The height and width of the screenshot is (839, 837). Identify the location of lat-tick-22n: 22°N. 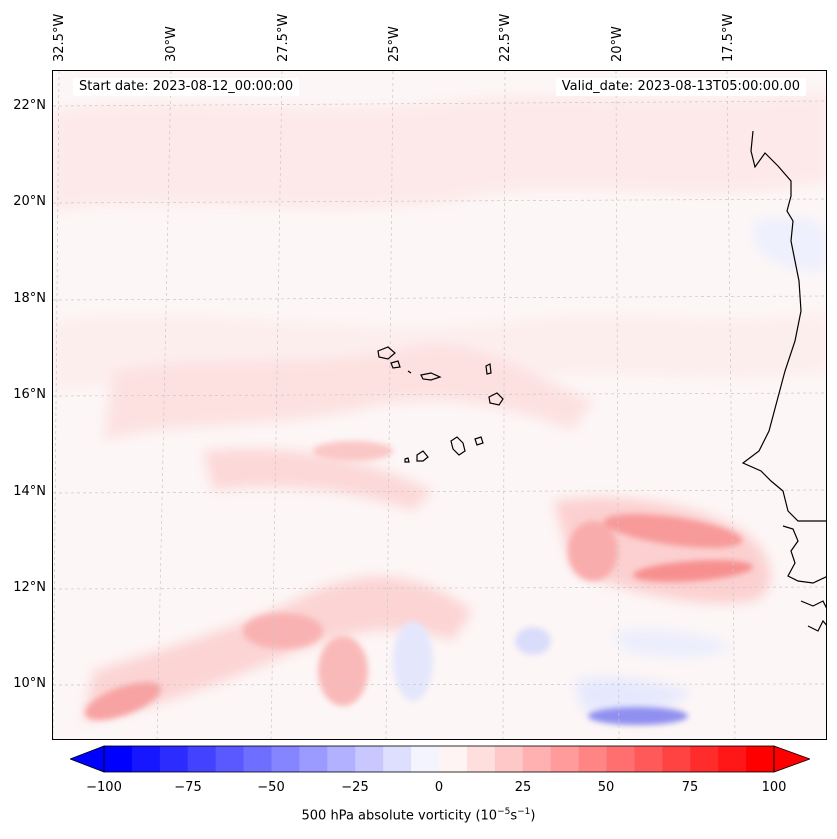
(29, 105).